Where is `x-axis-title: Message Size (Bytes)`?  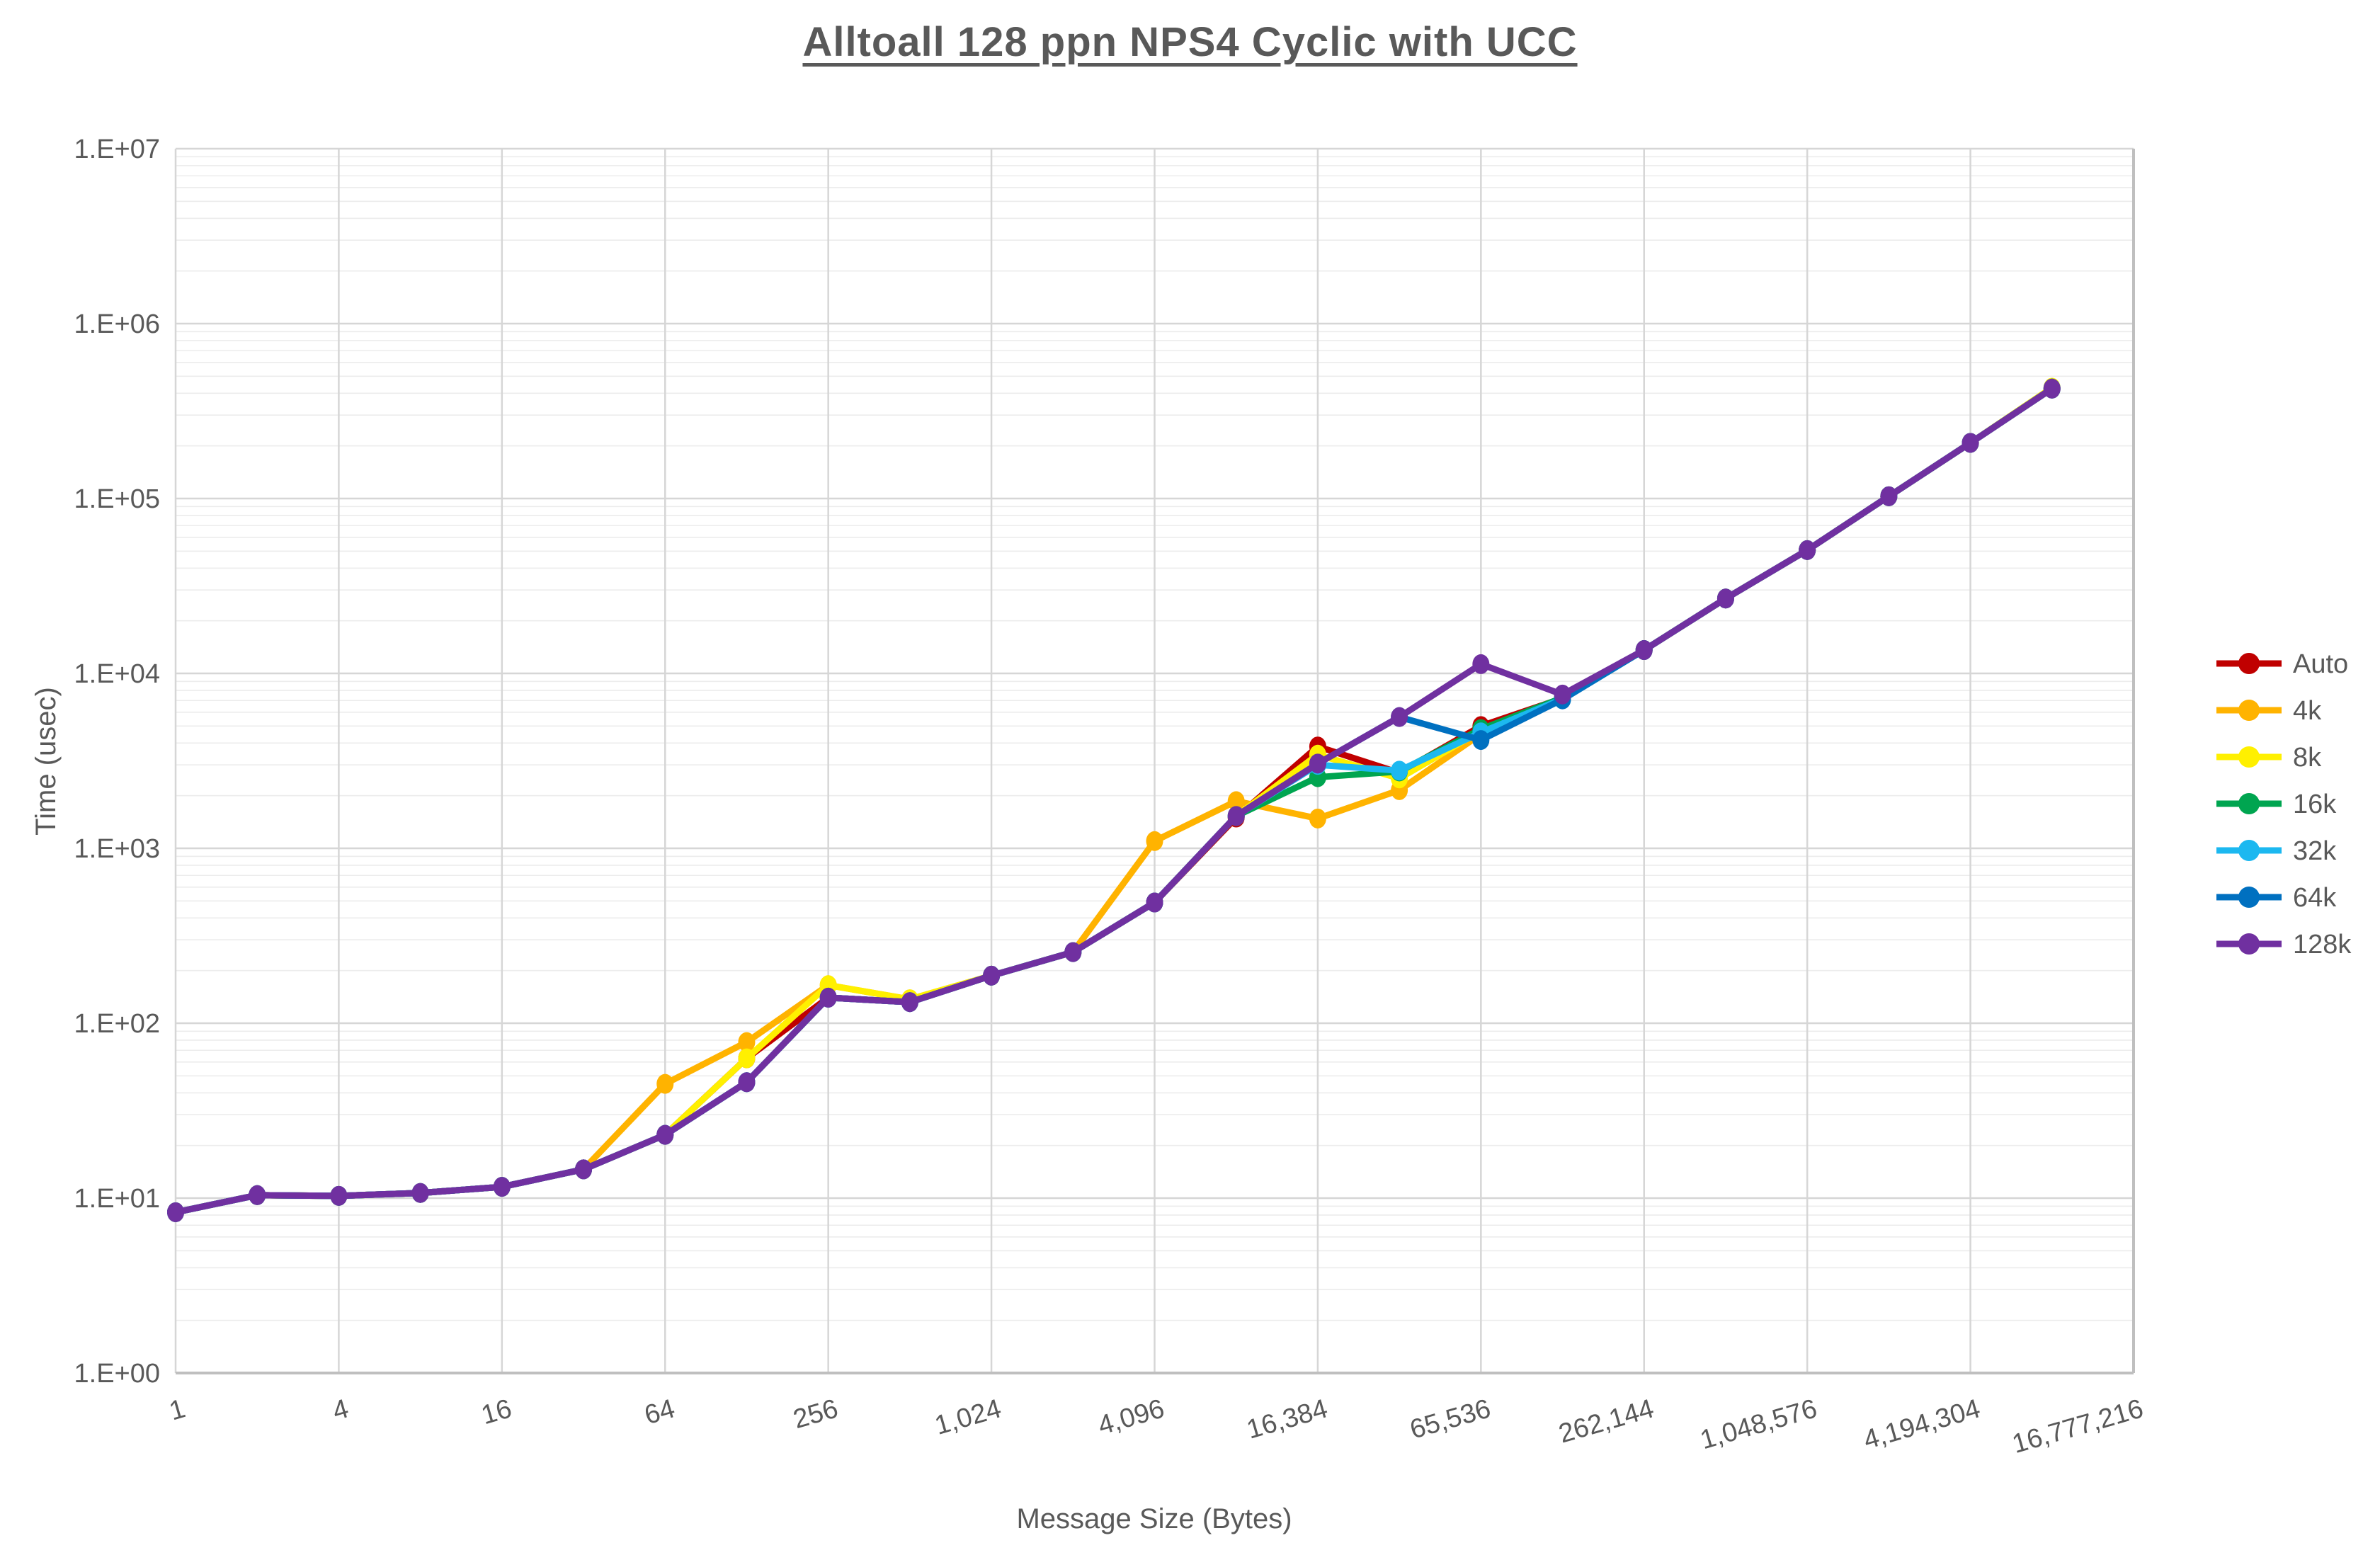 x-axis-title: Message Size (Bytes) is located at coordinates (1154, 1519).